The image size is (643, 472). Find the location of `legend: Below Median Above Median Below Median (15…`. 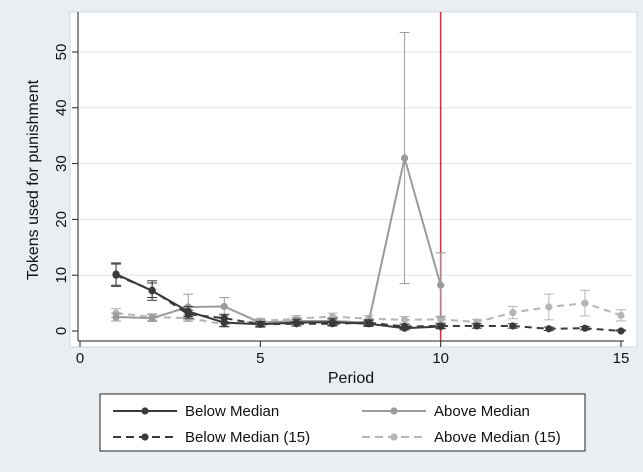

legend: Below Median Above Median Below Median (15… is located at coordinates (337, 424).